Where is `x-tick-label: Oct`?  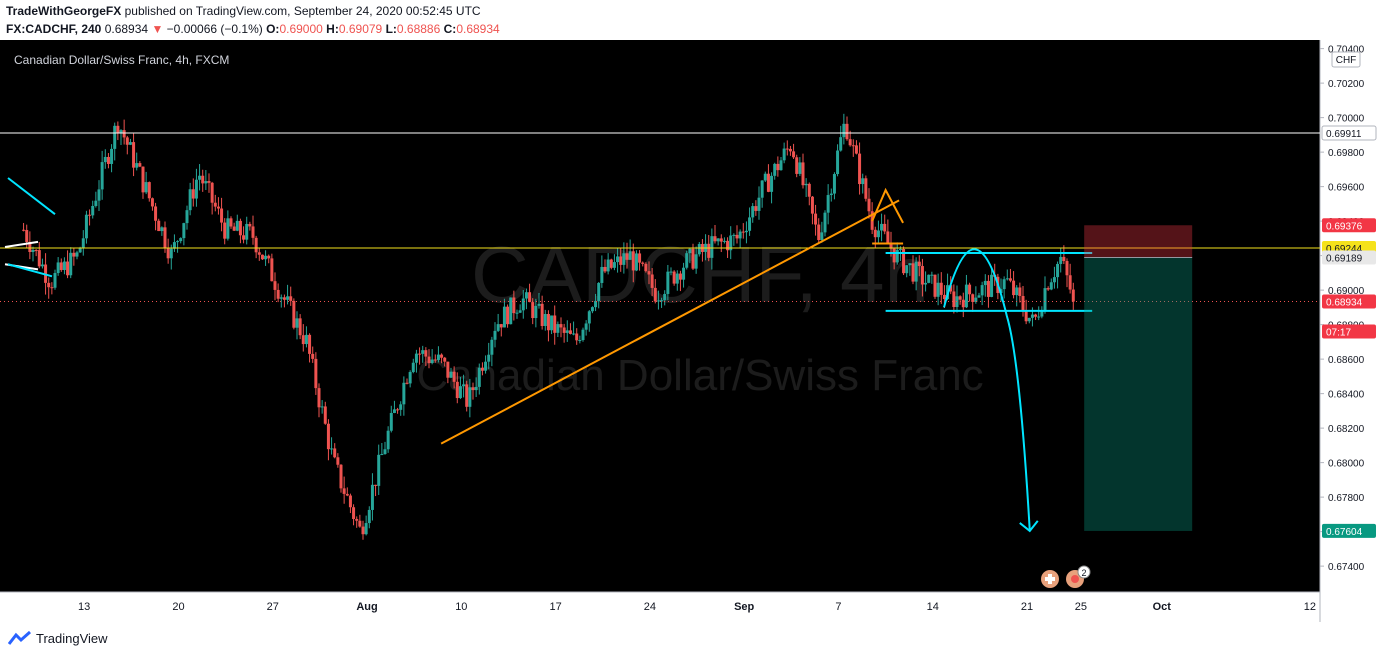 x-tick-label: Oct is located at coordinates (1162, 607).